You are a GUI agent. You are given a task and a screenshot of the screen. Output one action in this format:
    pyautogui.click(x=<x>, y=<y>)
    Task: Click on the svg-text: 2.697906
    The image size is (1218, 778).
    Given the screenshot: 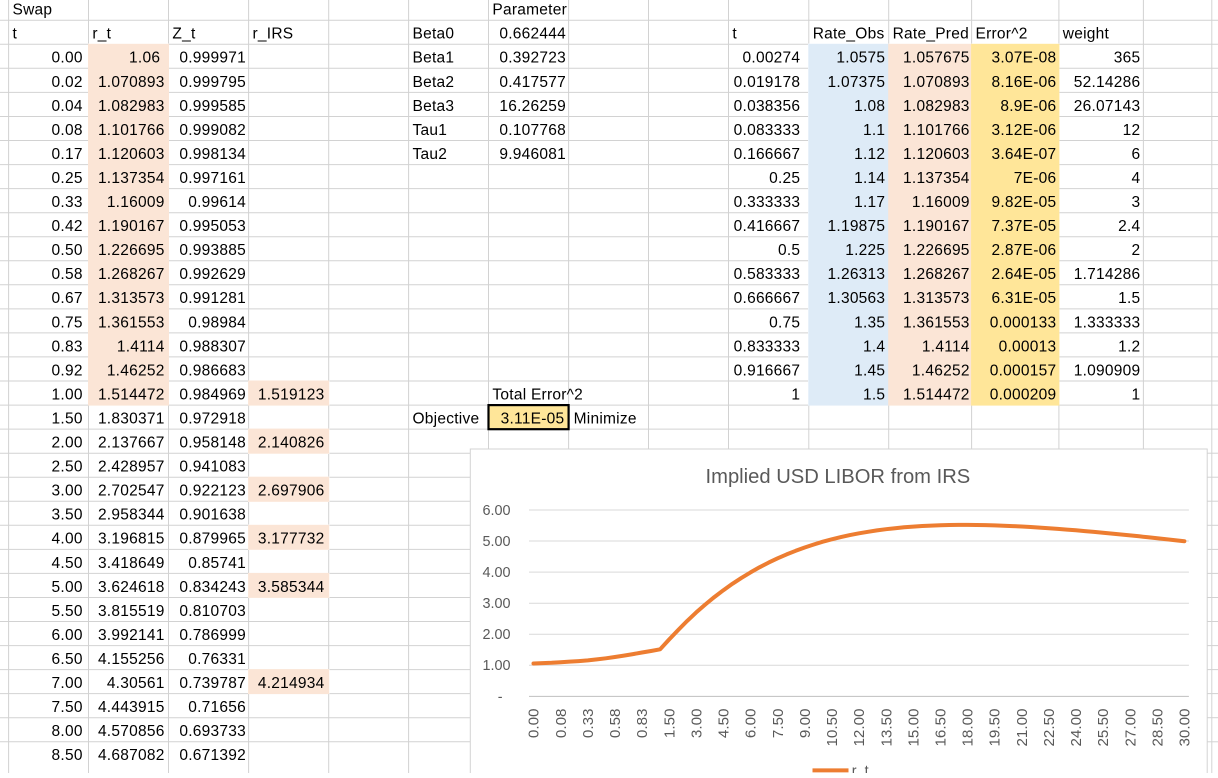 What is the action you would take?
    pyautogui.click(x=291, y=491)
    